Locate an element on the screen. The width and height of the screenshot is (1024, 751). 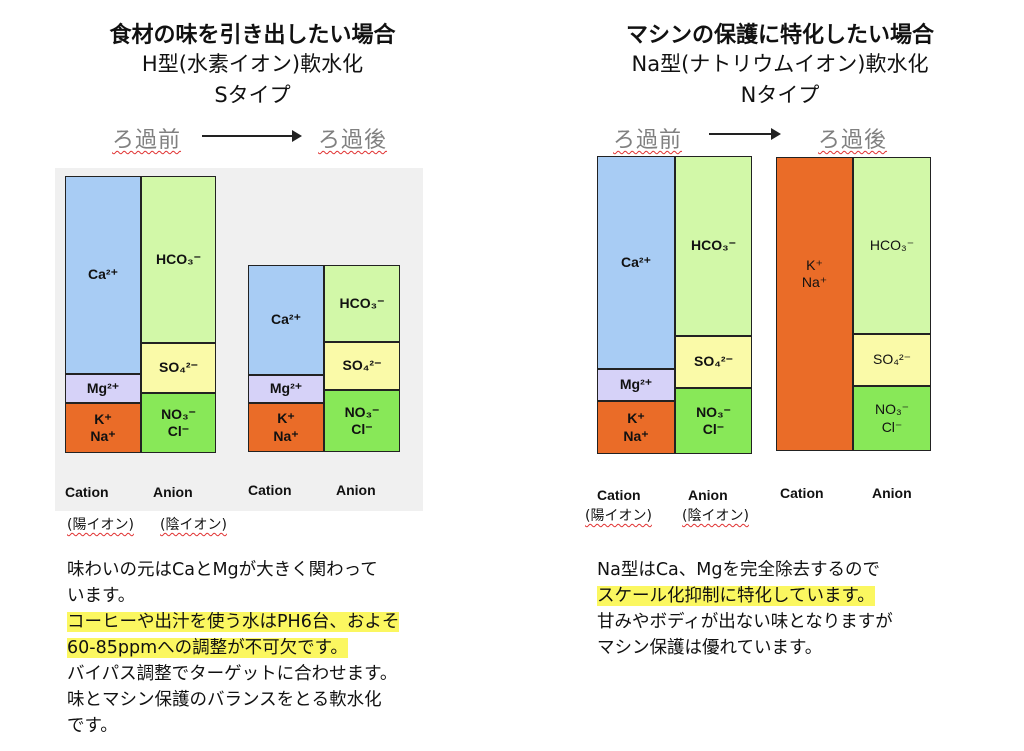
left-before-label: ろ過前 is located at coordinates (147, 140).